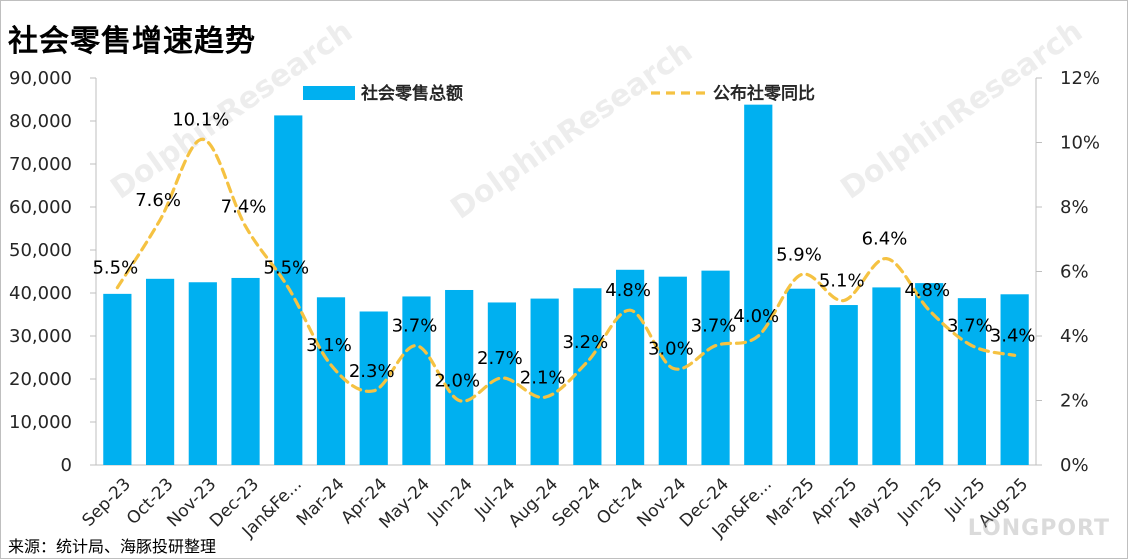  Describe the element at coordinates (329, 93) in the screenshot. I see `legend-swatch-bar` at that location.